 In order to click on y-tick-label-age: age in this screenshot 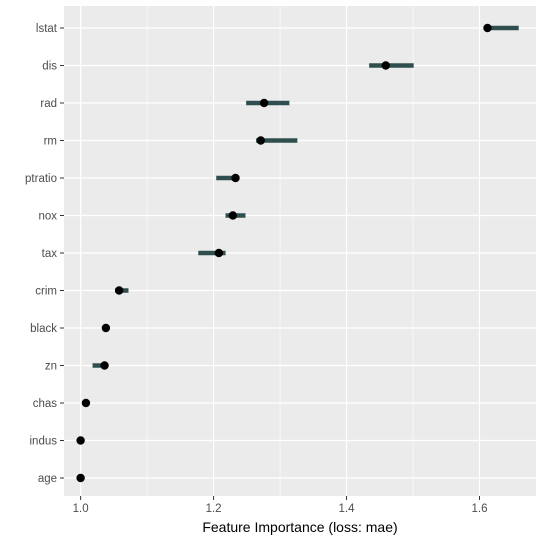, I will do `click(47, 479)`.